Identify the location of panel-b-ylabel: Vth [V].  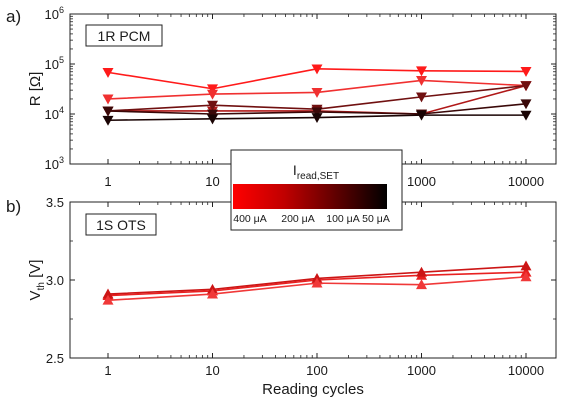
(37, 280).